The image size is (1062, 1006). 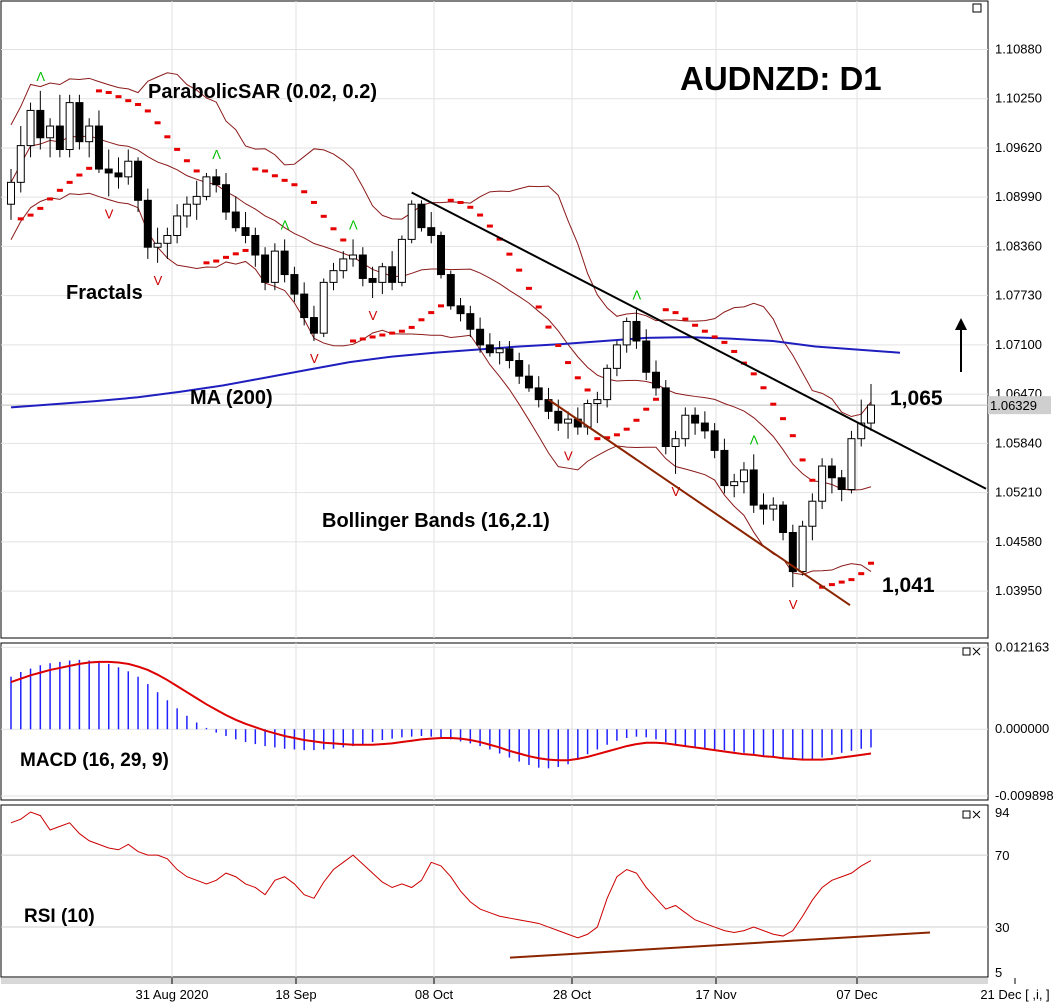 What do you see at coordinates (961, 345) in the screenshot?
I see `up-arrow-icon` at bounding box center [961, 345].